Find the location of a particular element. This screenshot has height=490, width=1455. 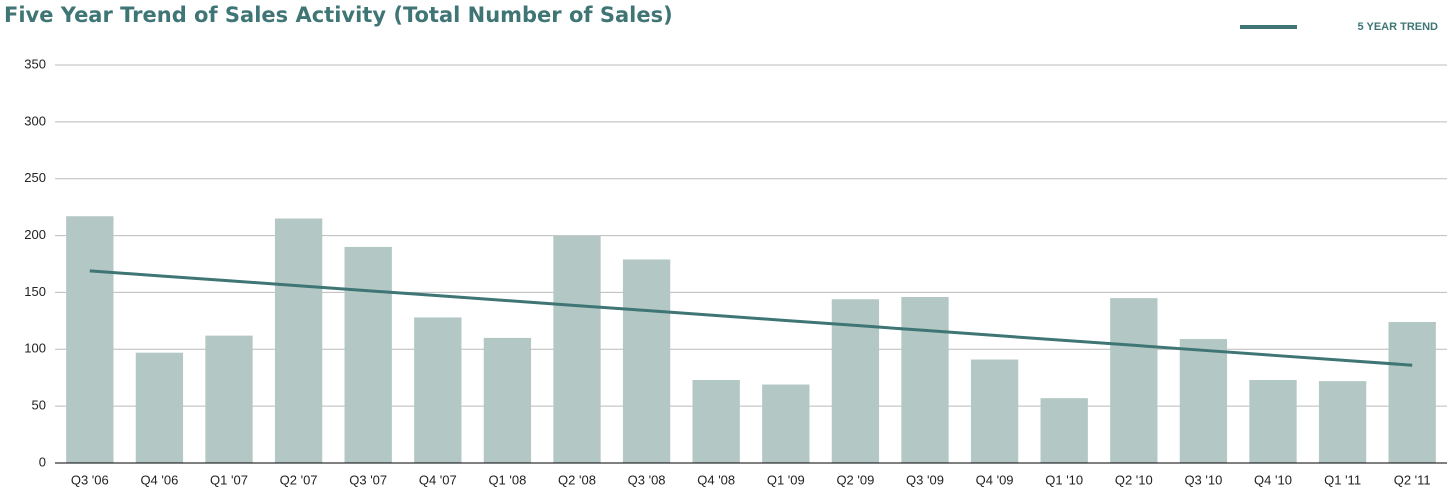

x-tick-label: Q3 '10 is located at coordinates (1203, 479).